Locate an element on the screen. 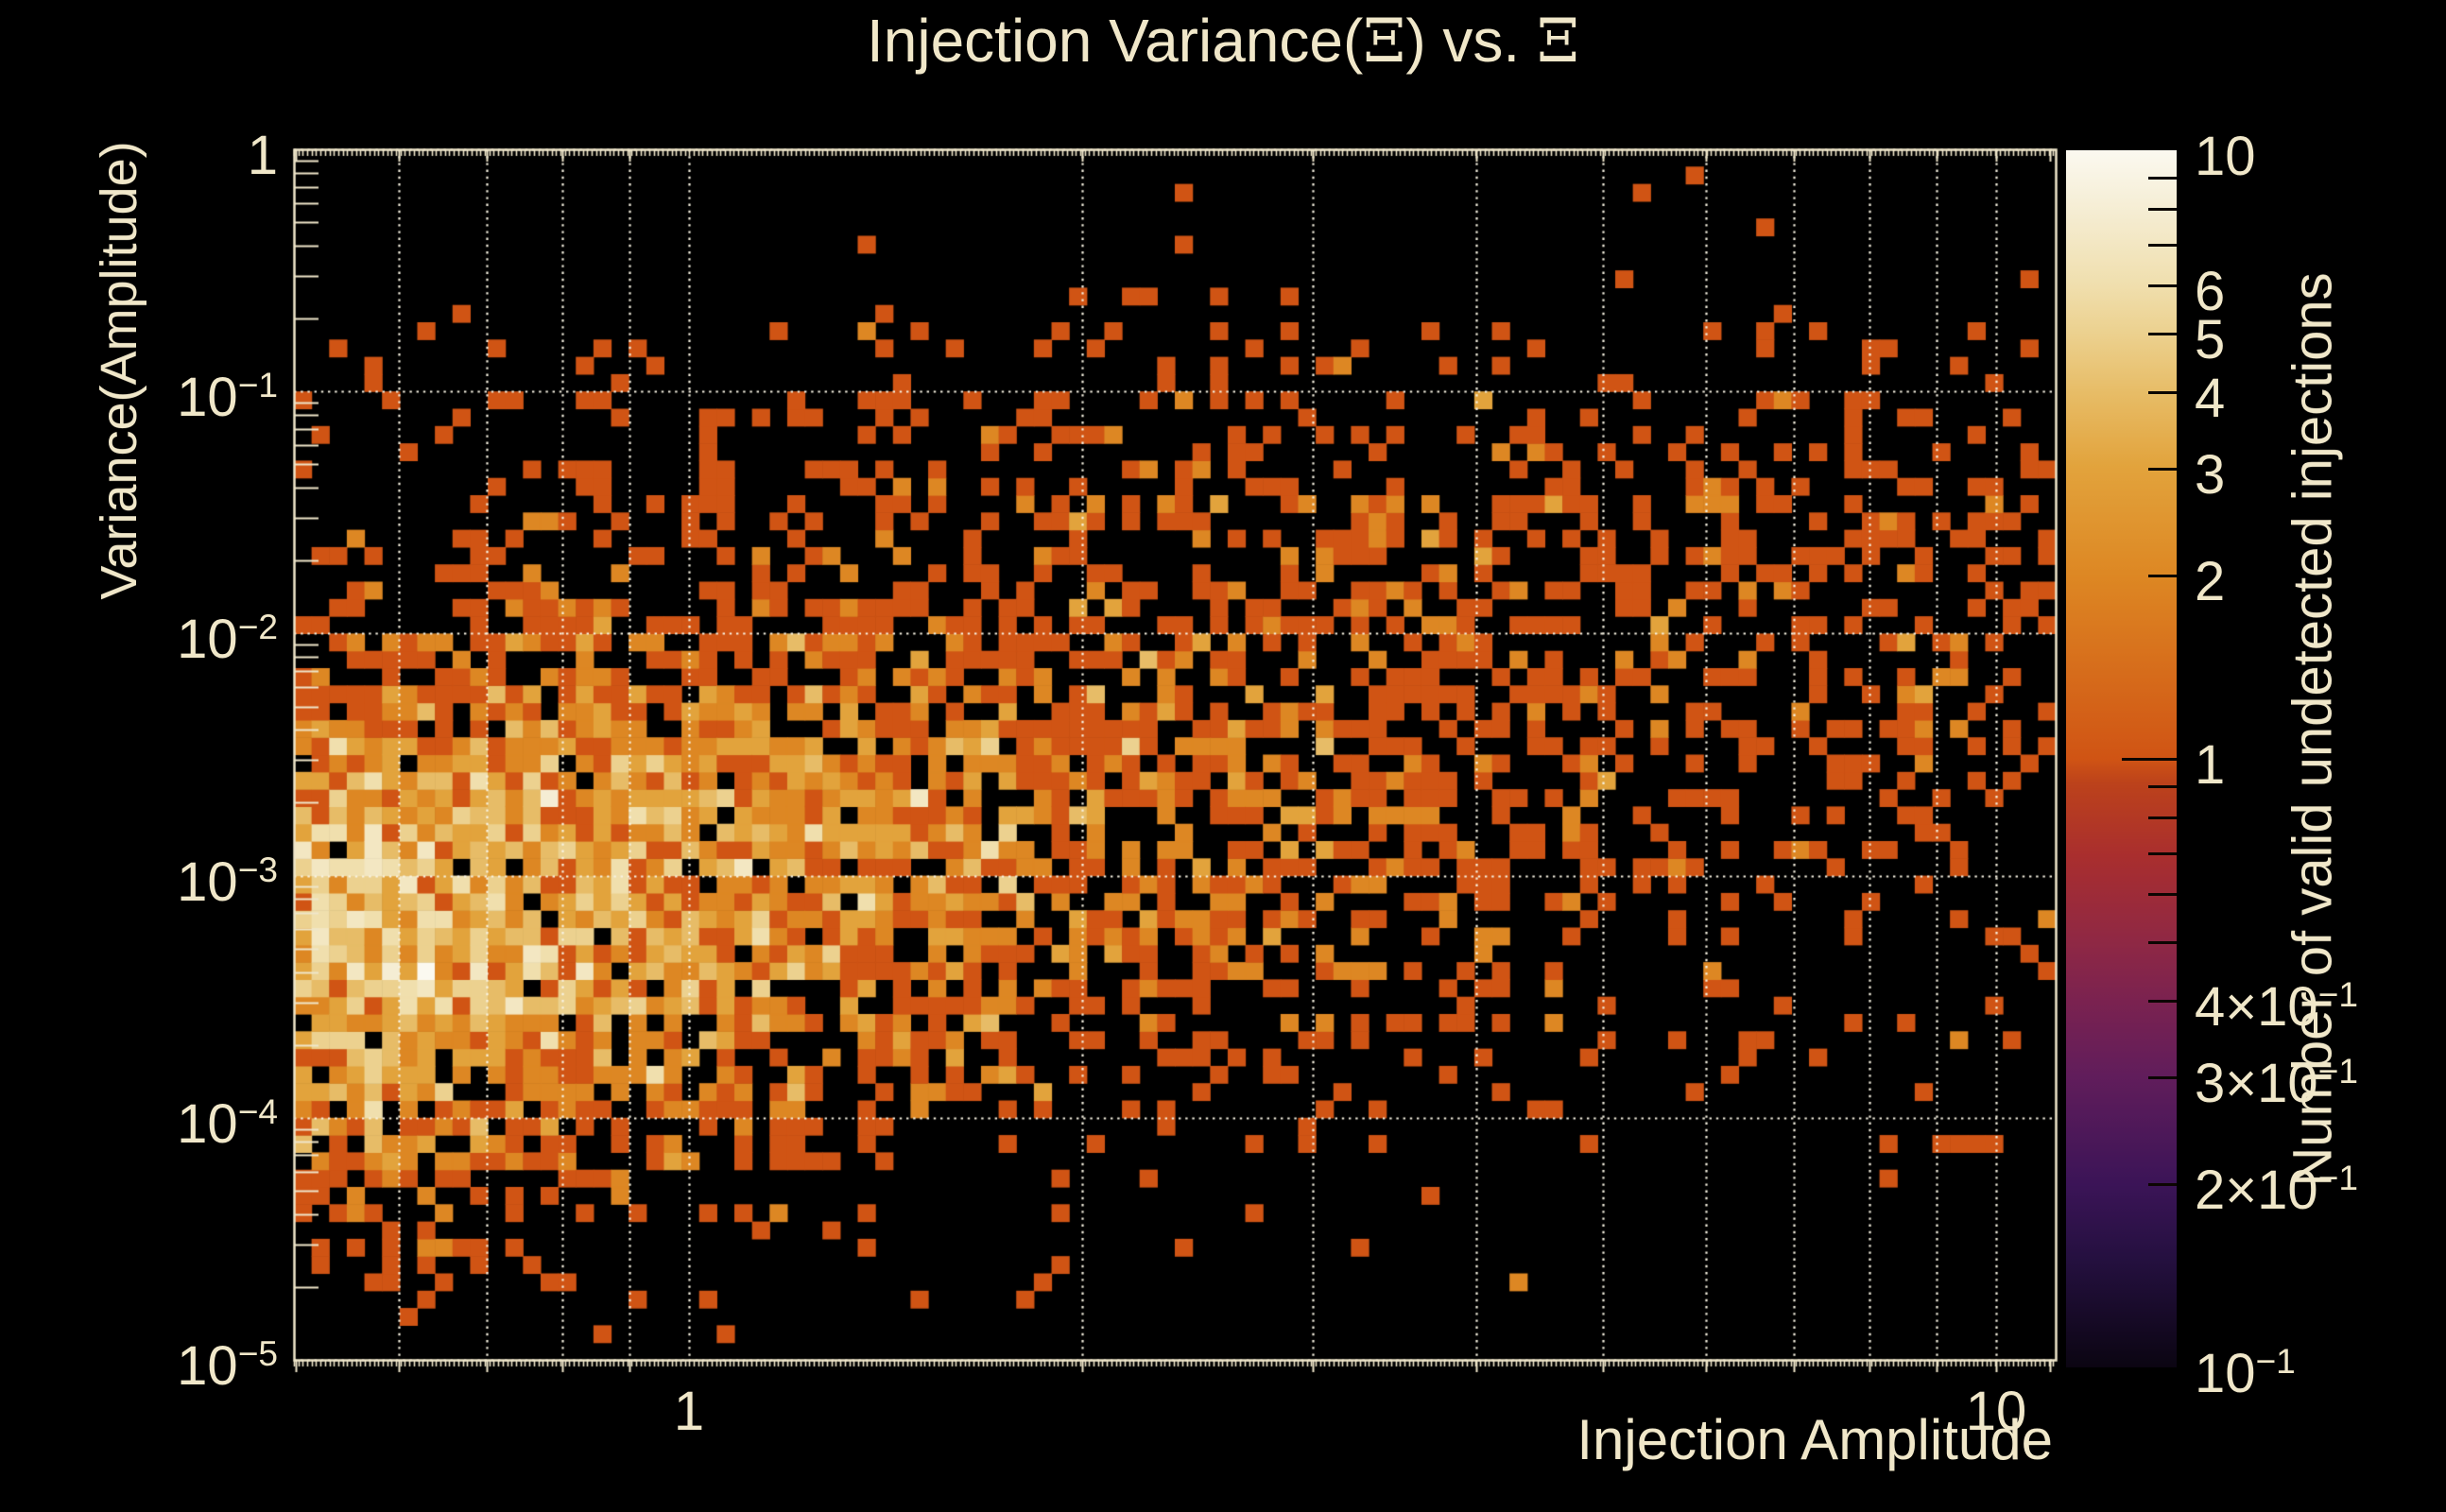 This screenshot has height=1512, width=2446. colorbar-ticks is located at coordinates (2121, 758).